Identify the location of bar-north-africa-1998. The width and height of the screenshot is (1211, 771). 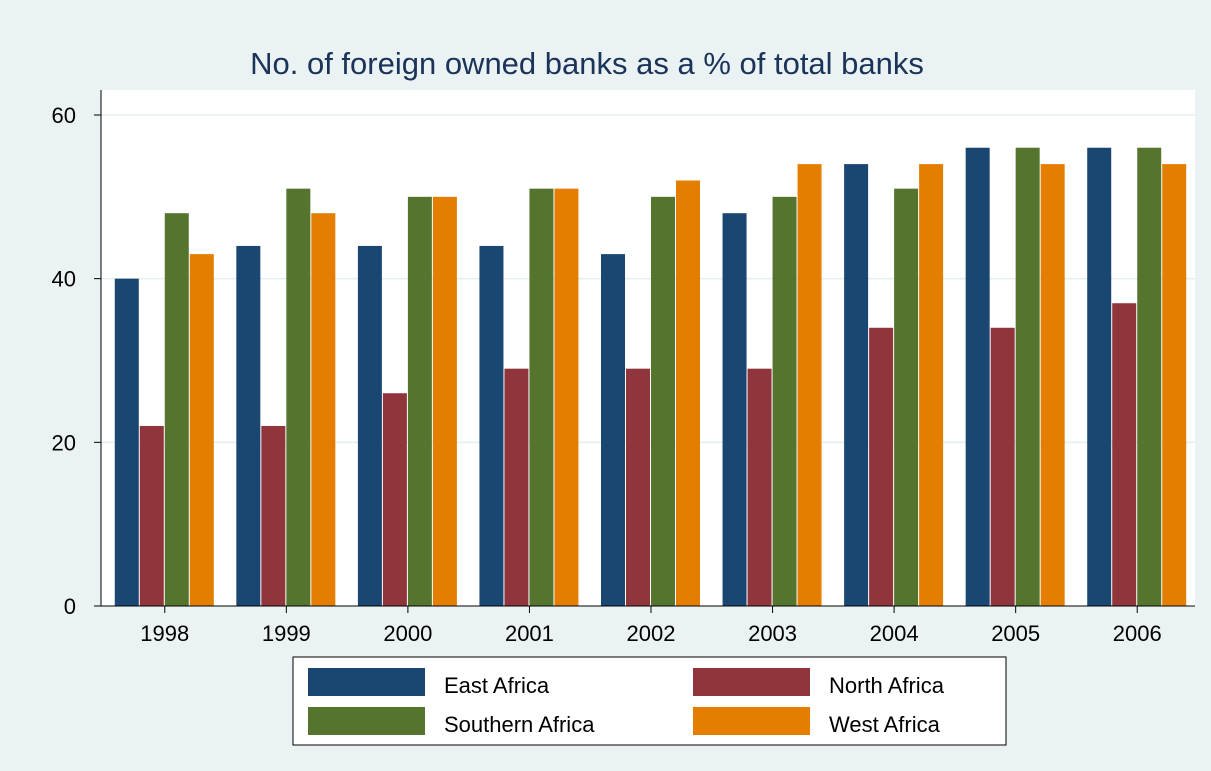
(151, 515).